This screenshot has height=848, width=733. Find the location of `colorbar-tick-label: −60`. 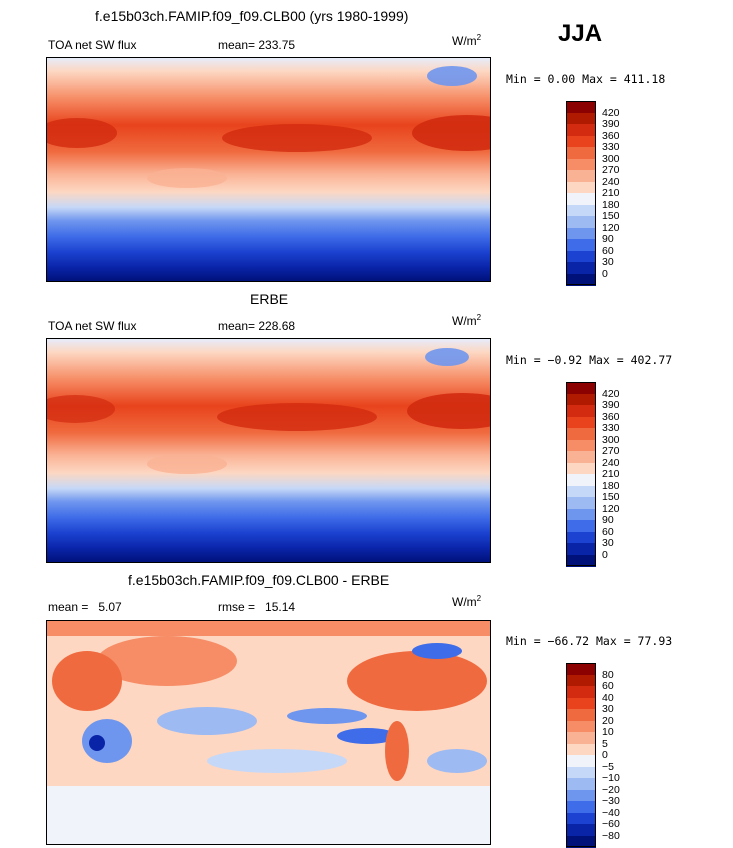

colorbar-tick-label: −60 is located at coordinates (611, 824).